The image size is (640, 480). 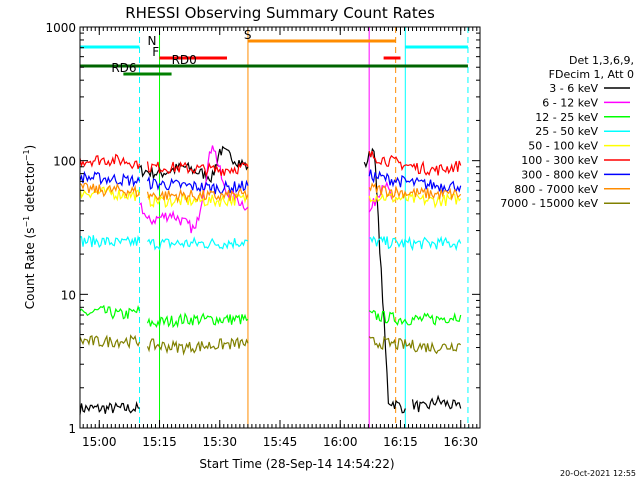 What do you see at coordinates (296, 464) in the screenshot?
I see `x-axis-label: Start Time (28-Sep-14 14:54:22)` at bounding box center [296, 464].